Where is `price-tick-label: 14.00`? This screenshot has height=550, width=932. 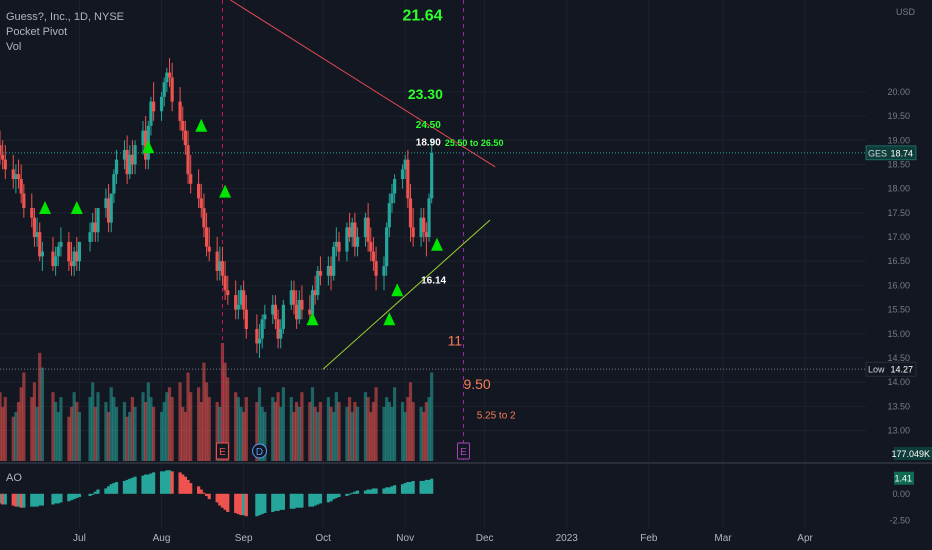 price-tick-label: 14.00 is located at coordinates (898, 382).